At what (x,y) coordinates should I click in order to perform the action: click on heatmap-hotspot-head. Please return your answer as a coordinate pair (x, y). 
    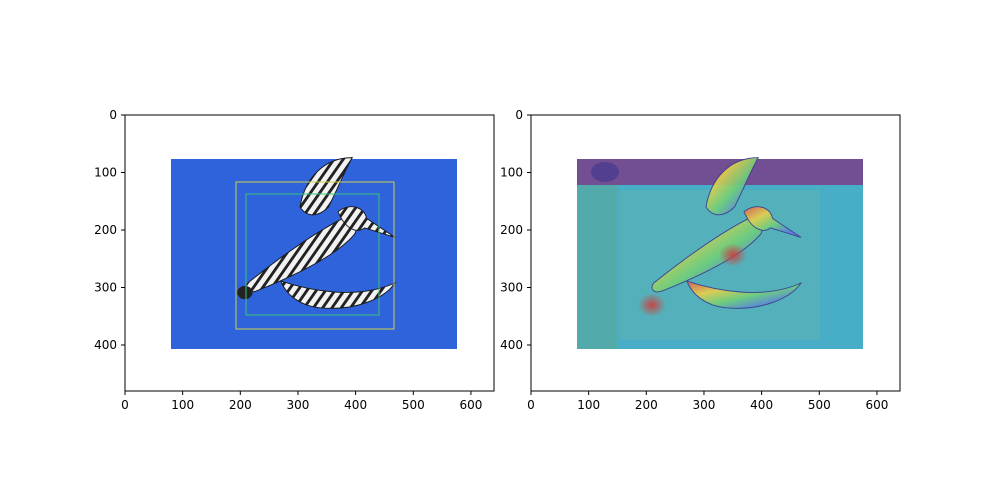
    Looking at the image, I should click on (733, 255).